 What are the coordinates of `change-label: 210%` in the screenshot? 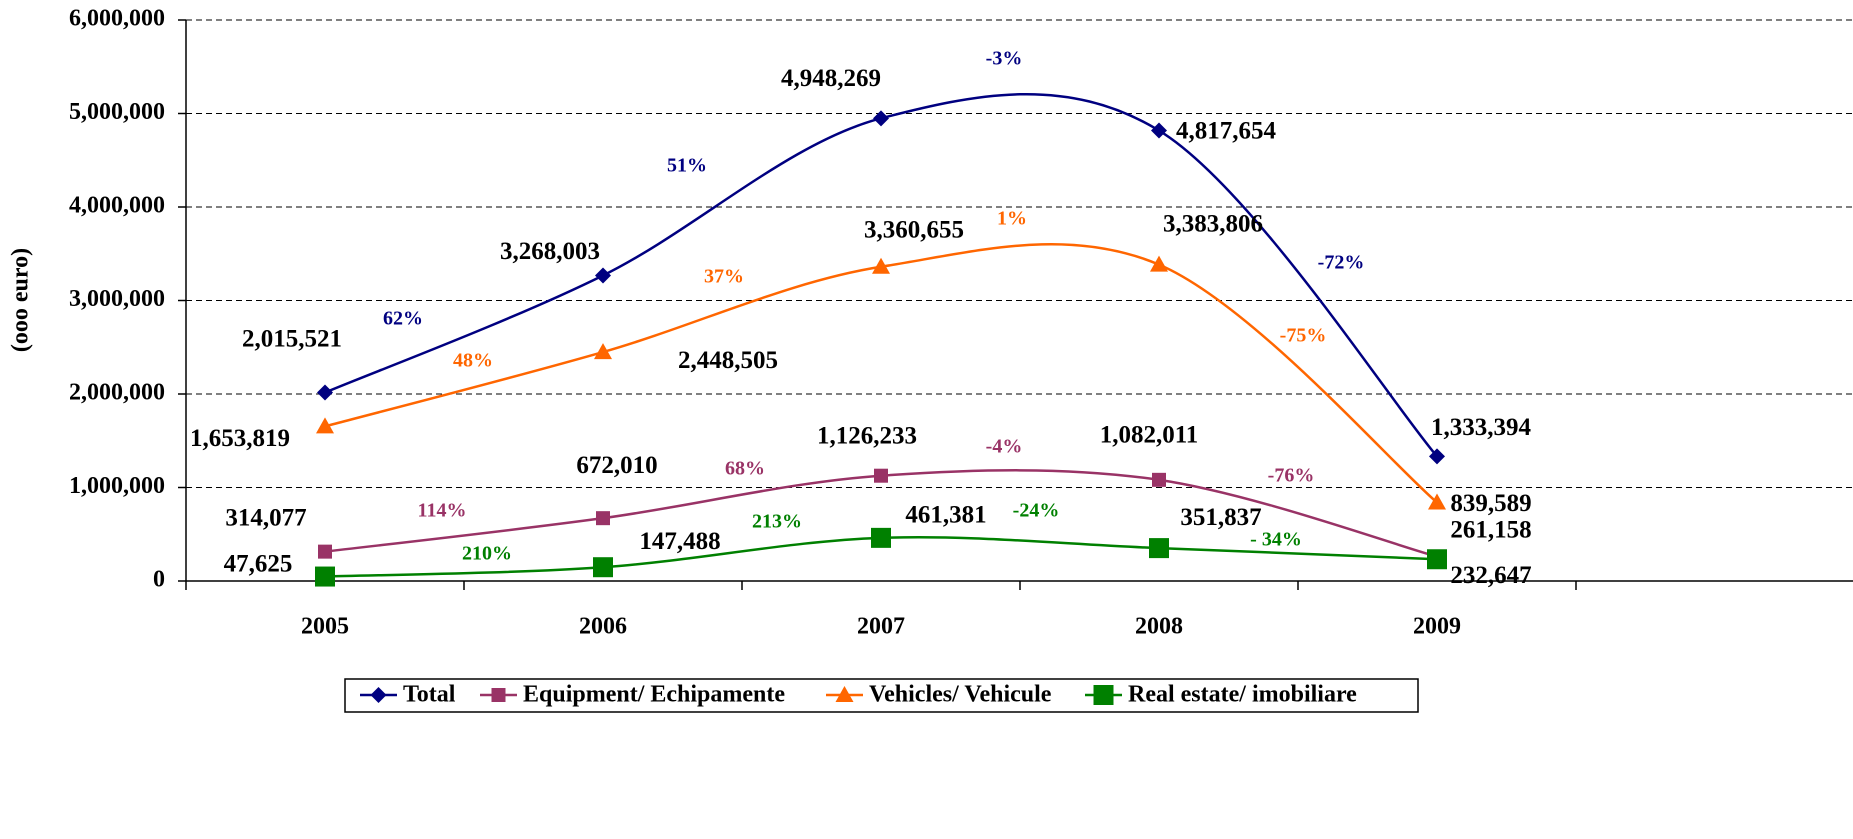 It's located at (487, 554).